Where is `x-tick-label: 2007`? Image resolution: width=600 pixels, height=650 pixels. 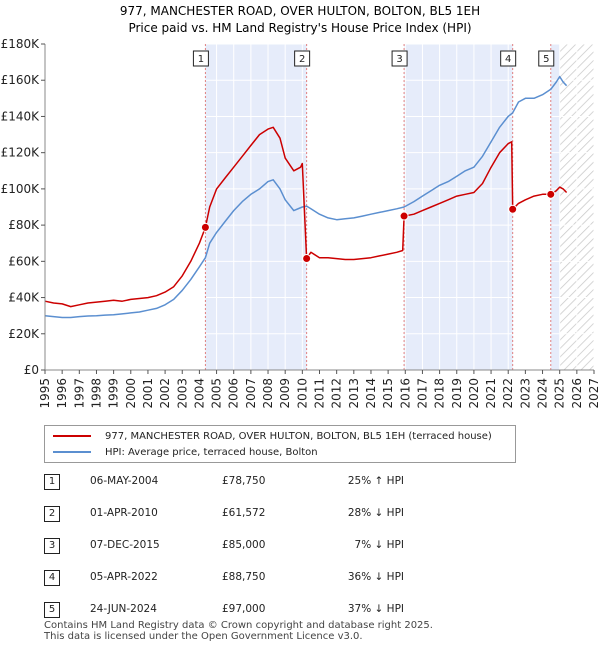 x-tick-label: 2007 is located at coordinates (251, 393).